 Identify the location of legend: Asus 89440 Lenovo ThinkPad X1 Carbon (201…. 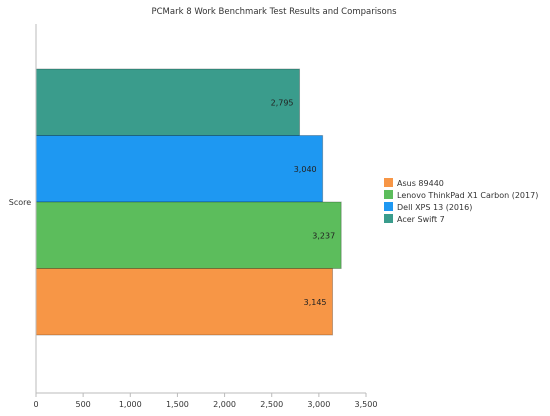
(461, 201).